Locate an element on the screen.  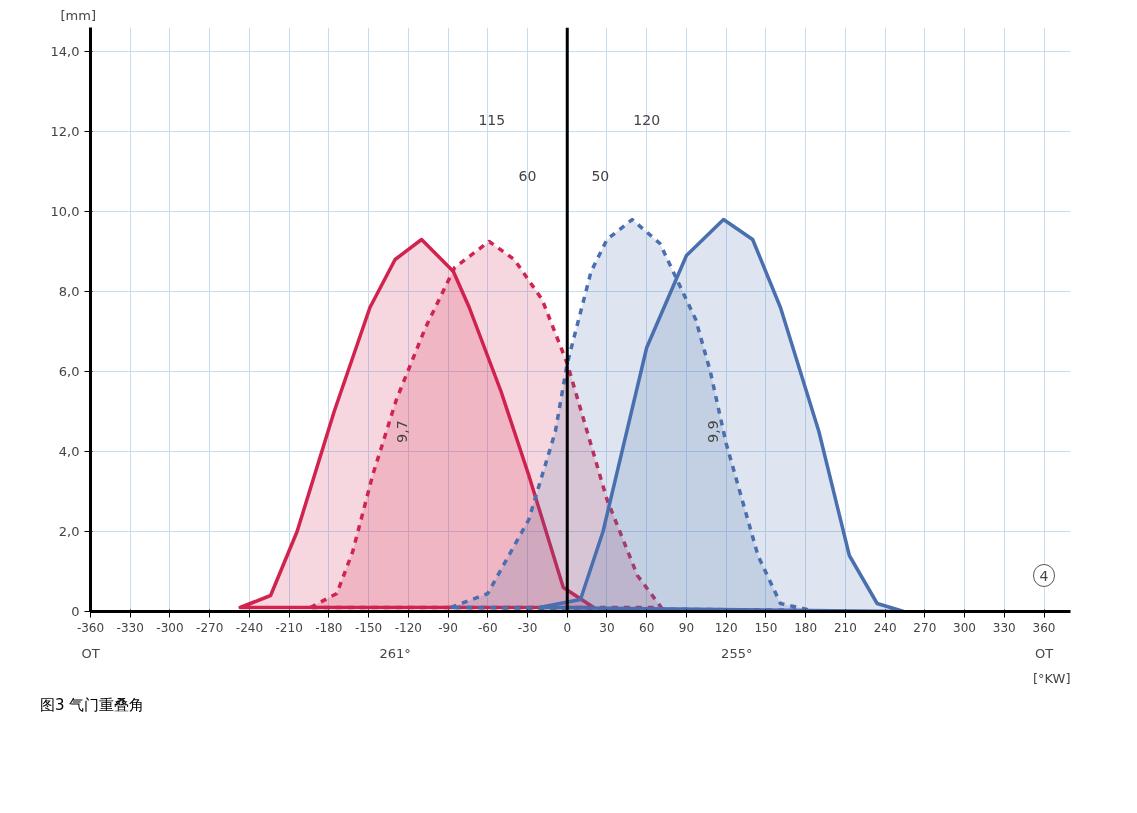
annotation: 9,9 is located at coordinates (712, 431).